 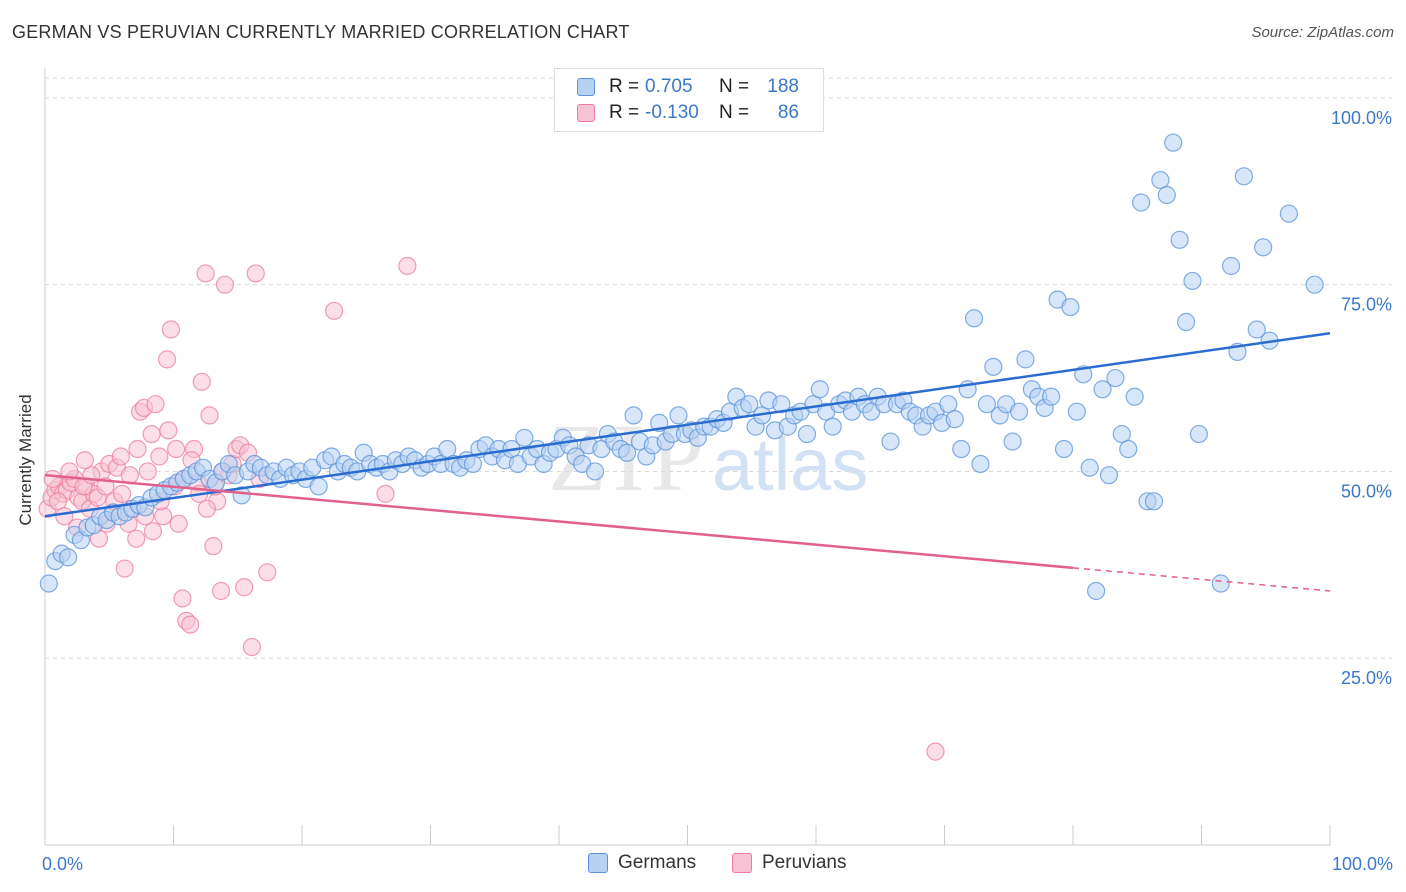 What do you see at coordinates (689, 100) in the screenshot?
I see `stats-legend: R = 0.705 N = 188 R = -0.130 N = 86` at bounding box center [689, 100].